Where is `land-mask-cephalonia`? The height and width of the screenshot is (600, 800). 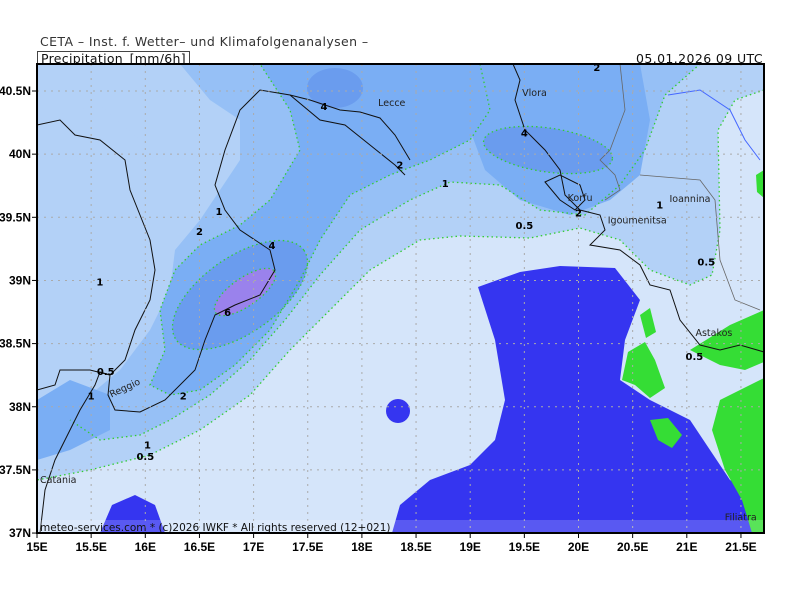 land-mask-cephalonia is located at coordinates (643, 370).